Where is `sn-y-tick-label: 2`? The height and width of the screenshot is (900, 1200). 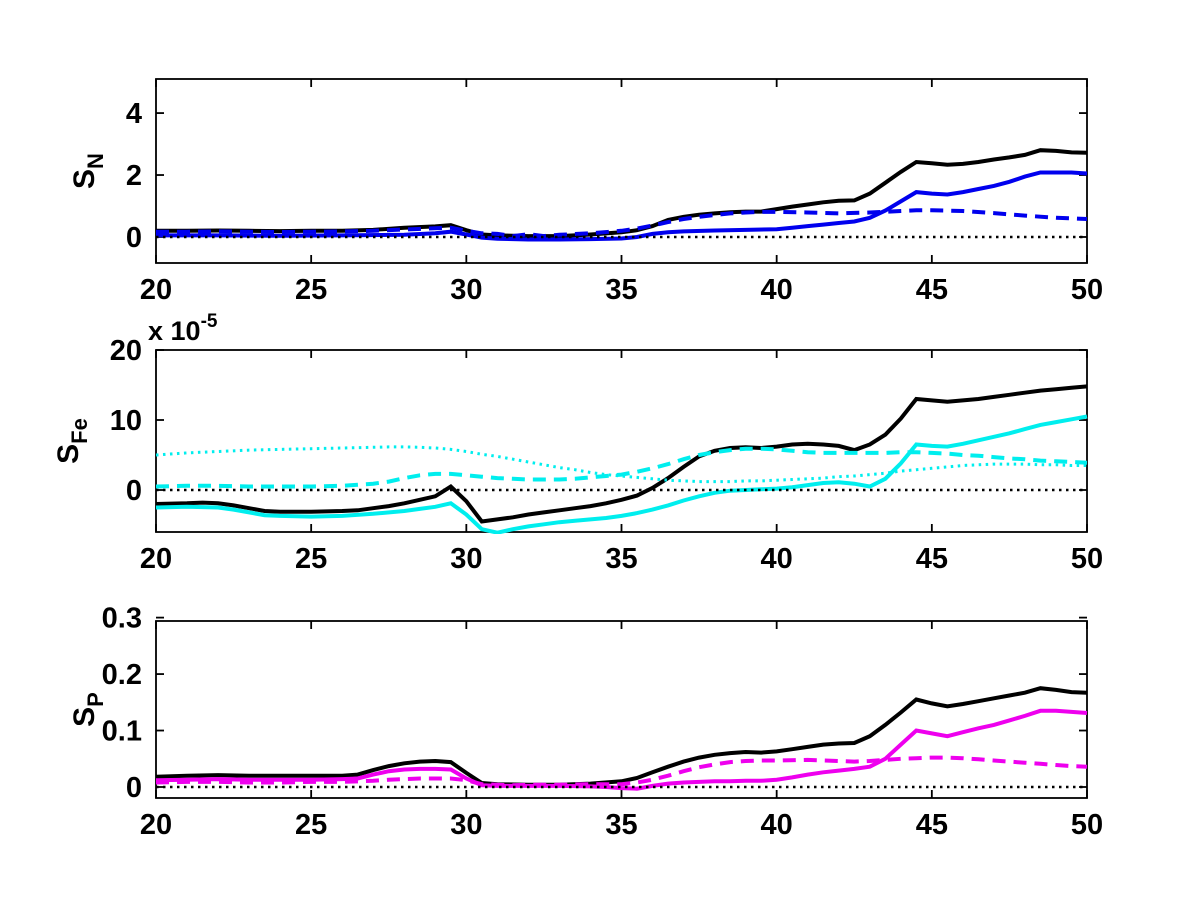
sn-y-tick-label: 2 is located at coordinates (134, 176).